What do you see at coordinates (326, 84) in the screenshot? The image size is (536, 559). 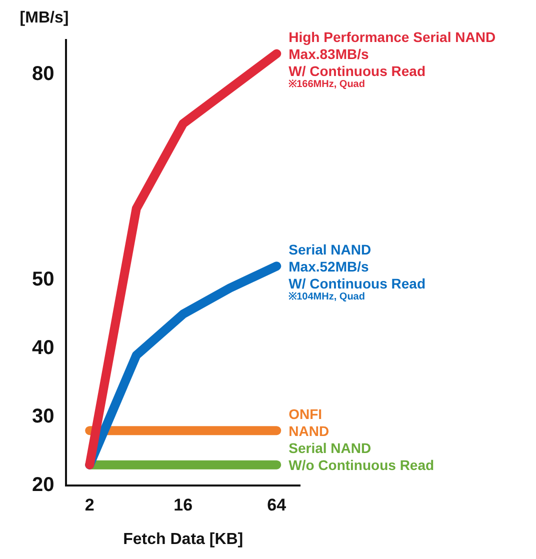 I see `annotation: ※166MHz, Quad` at bounding box center [326, 84].